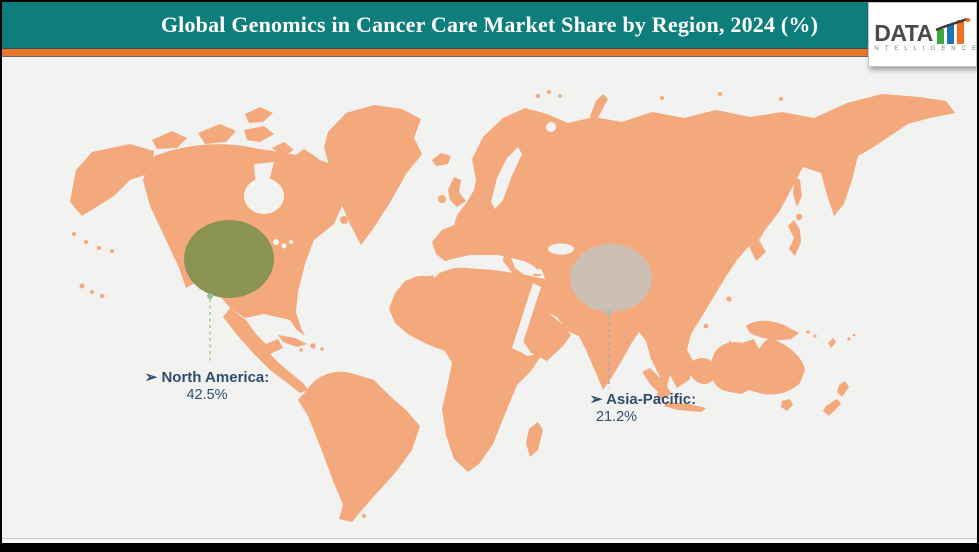  What do you see at coordinates (210, 296) in the screenshot?
I see `leader-dot-north-america` at bounding box center [210, 296].